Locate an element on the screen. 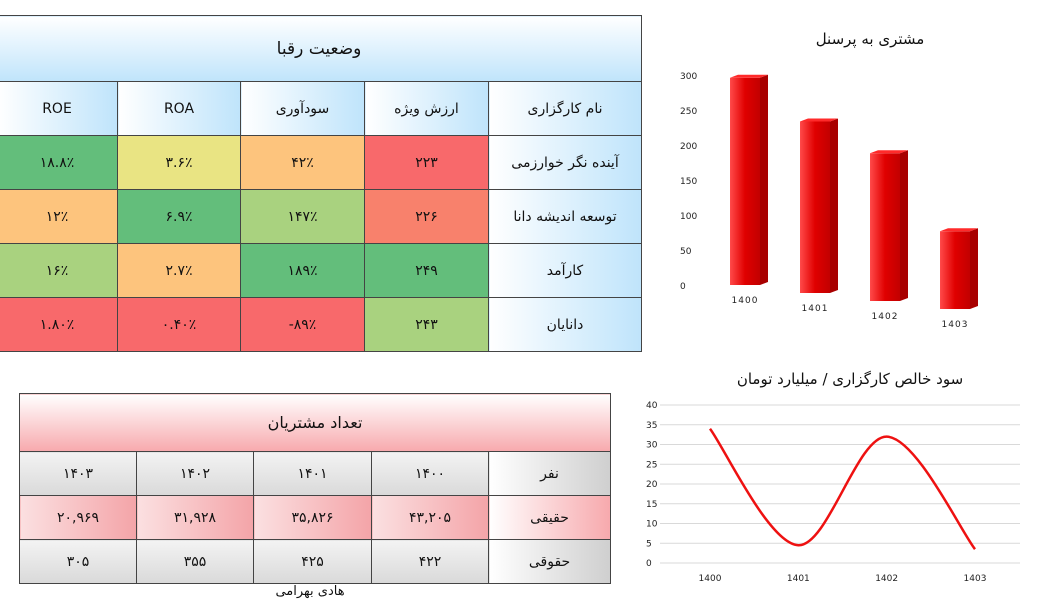  roe-cell: ۱۲٪ is located at coordinates (59, 216).